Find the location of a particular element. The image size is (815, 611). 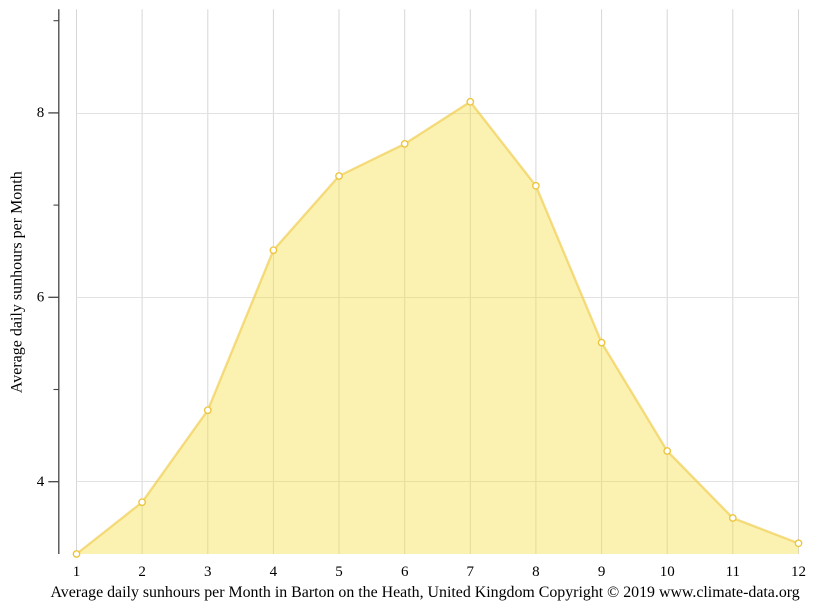

svg-text: 3 is located at coordinates (208, 572).